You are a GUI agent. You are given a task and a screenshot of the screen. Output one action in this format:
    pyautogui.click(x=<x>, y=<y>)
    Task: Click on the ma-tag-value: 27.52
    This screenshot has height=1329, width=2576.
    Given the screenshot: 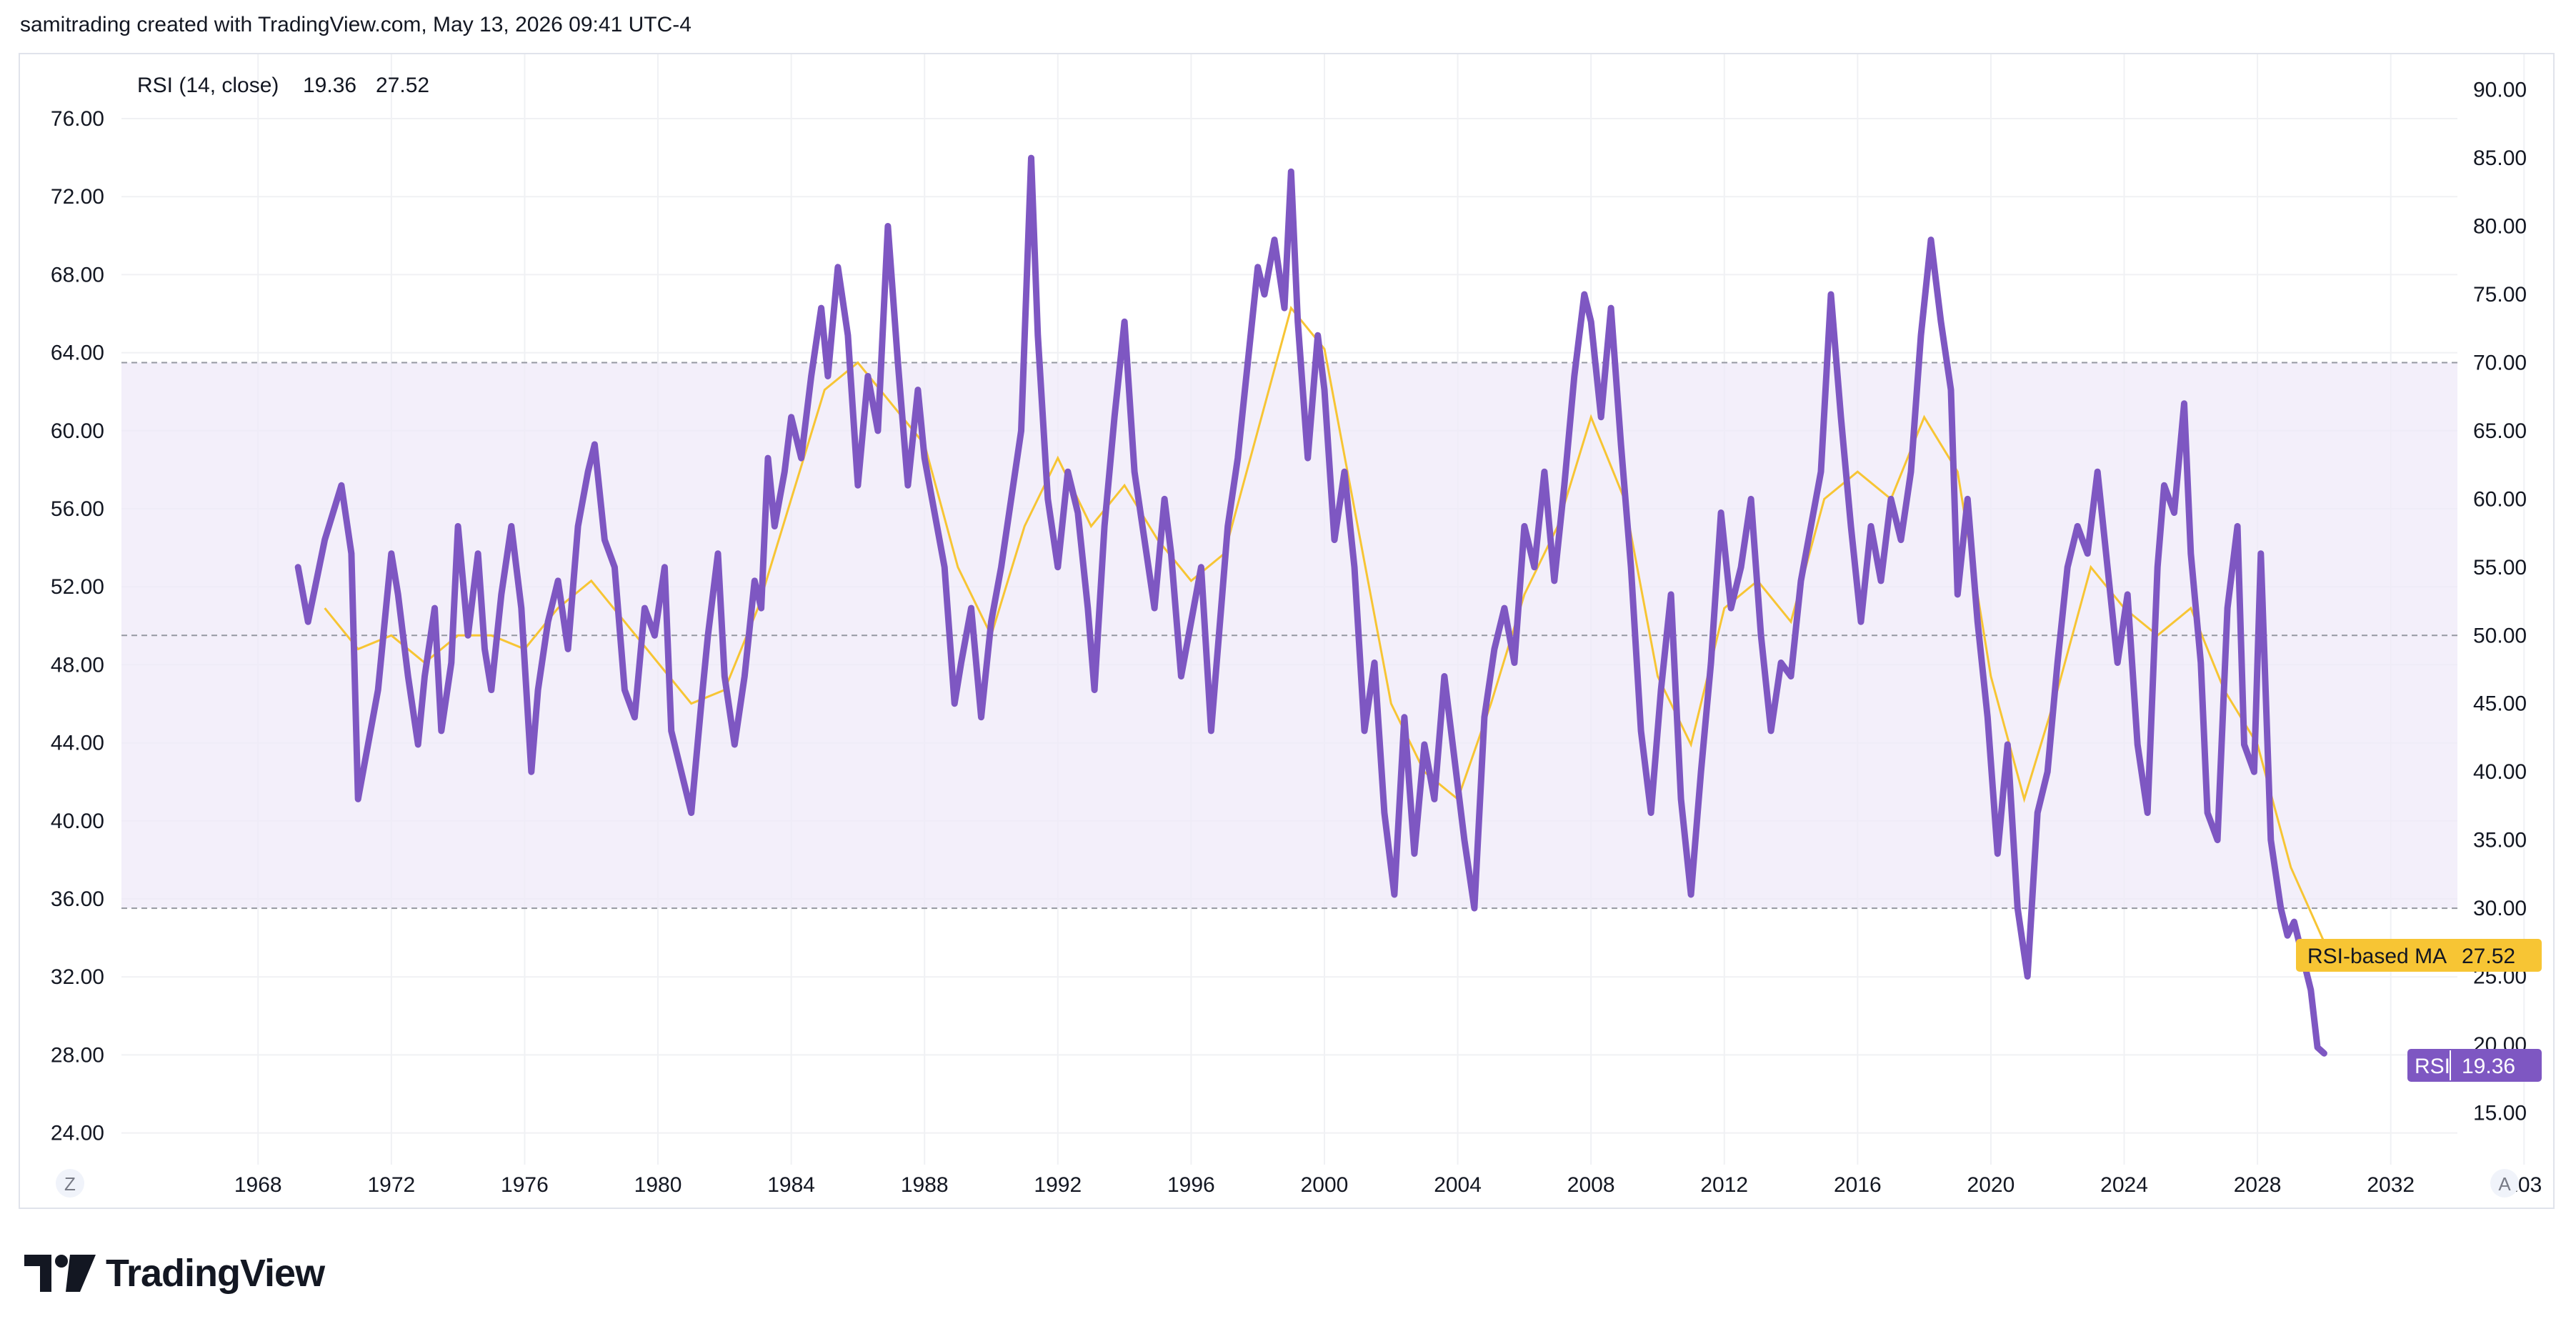 What is the action you would take?
    pyautogui.click(x=2489, y=956)
    